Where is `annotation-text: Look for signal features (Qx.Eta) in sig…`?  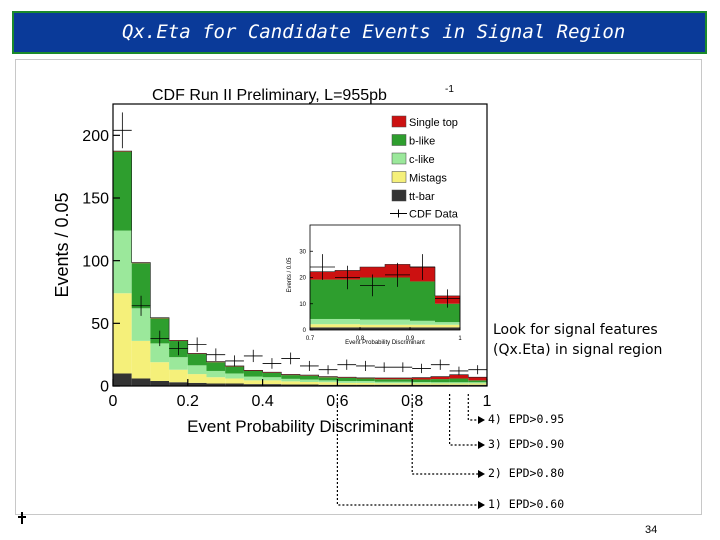
annotation-text: Look for signal features (Qx.Eta) in sig… is located at coordinates (598, 340).